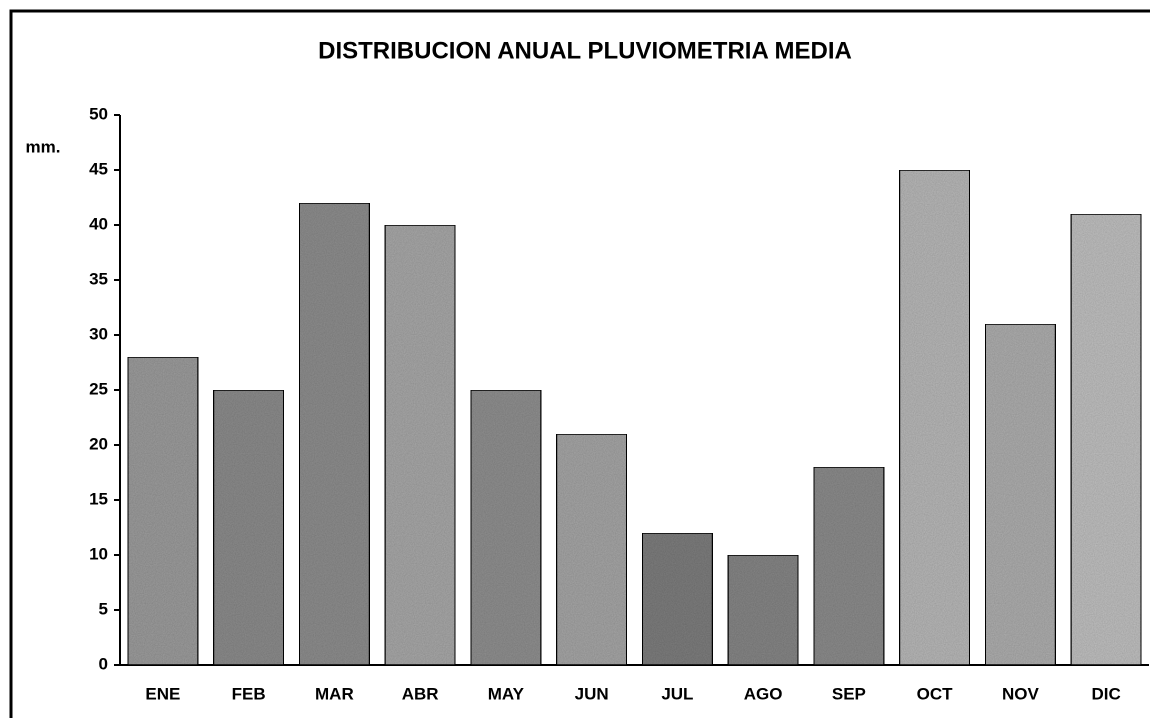 The height and width of the screenshot is (718, 1150). I want to click on y-tick-label: 20, so click(98, 443).